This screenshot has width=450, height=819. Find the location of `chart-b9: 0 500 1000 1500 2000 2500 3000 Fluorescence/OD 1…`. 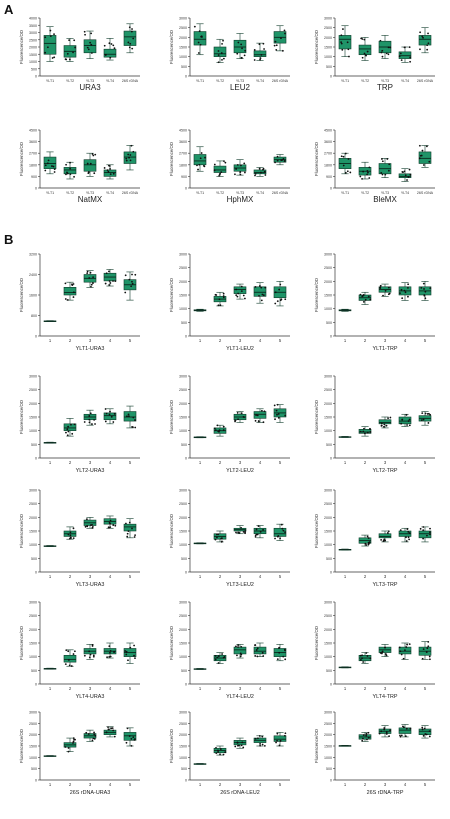

chart-b9: 0 500 1000 1500 2000 2500 3000 Fluorescence/OD 1… is located at coordinates (374, 538).